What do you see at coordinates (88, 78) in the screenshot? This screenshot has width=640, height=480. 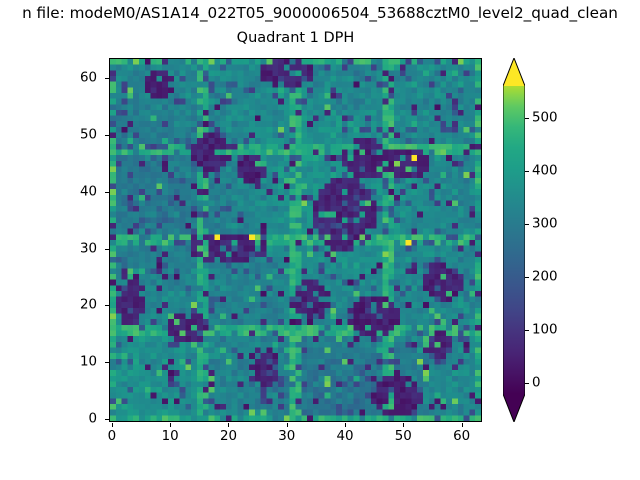 I see `y-tick-label: 60` at bounding box center [88, 78].